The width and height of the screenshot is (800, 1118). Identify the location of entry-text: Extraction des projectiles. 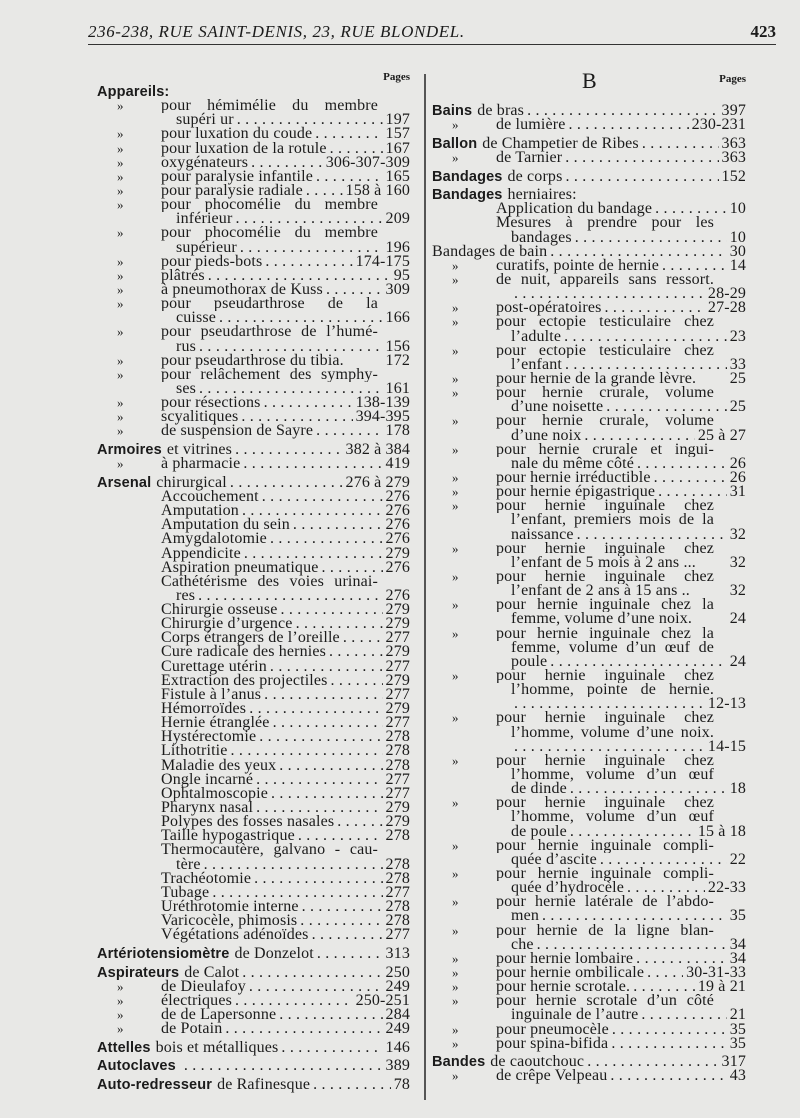
(244, 680).